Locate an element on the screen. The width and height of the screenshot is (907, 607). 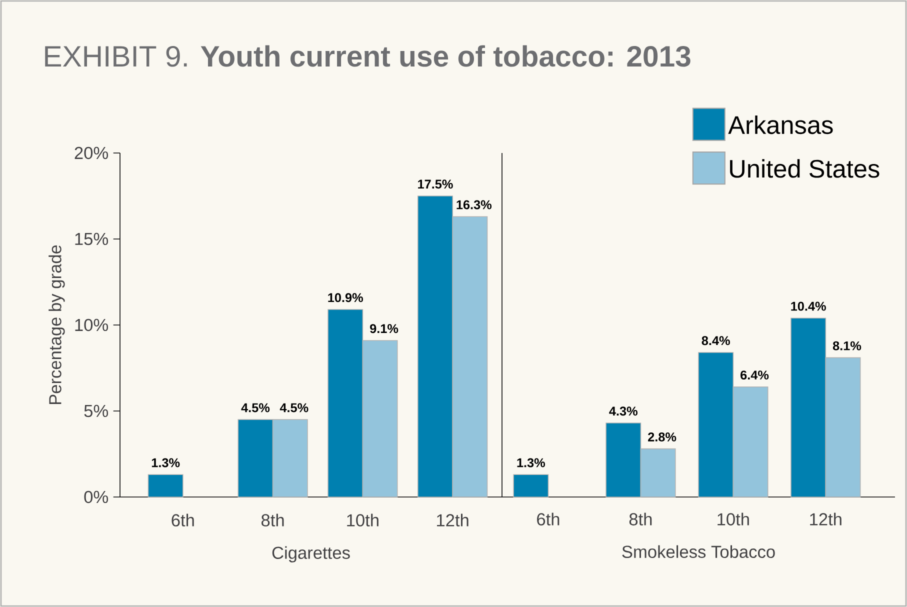
data-label: 10.9% is located at coordinates (345, 297).